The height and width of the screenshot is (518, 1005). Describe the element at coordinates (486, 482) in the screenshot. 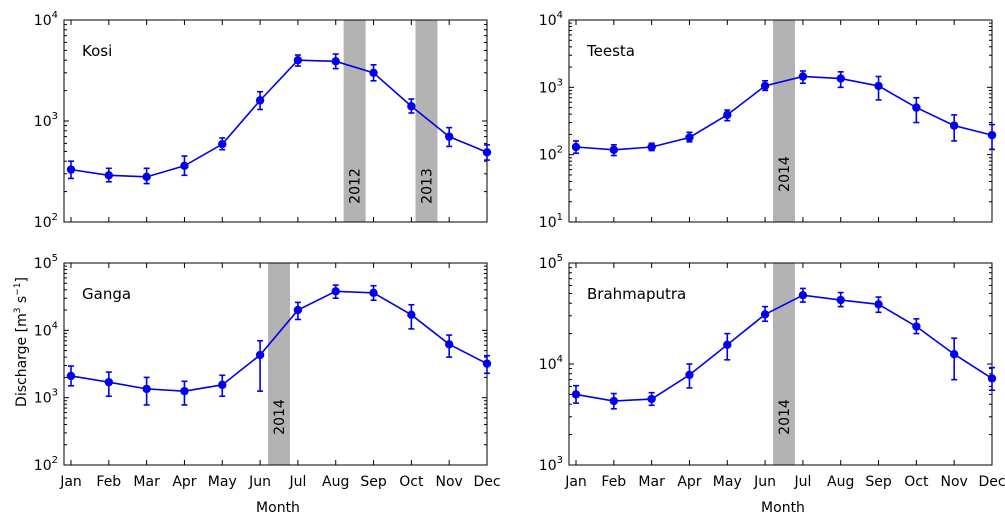

I see `x-tick-label-dec: Dec` at that location.